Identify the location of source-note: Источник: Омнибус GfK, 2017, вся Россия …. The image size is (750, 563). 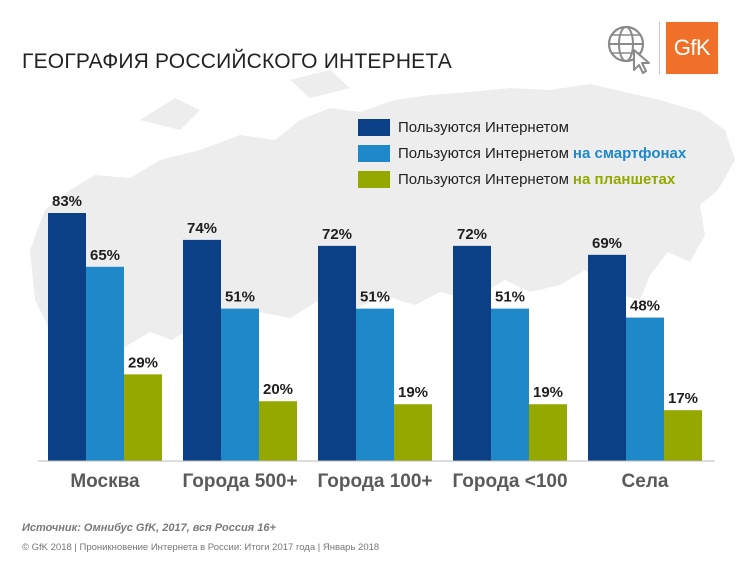
(149, 528).